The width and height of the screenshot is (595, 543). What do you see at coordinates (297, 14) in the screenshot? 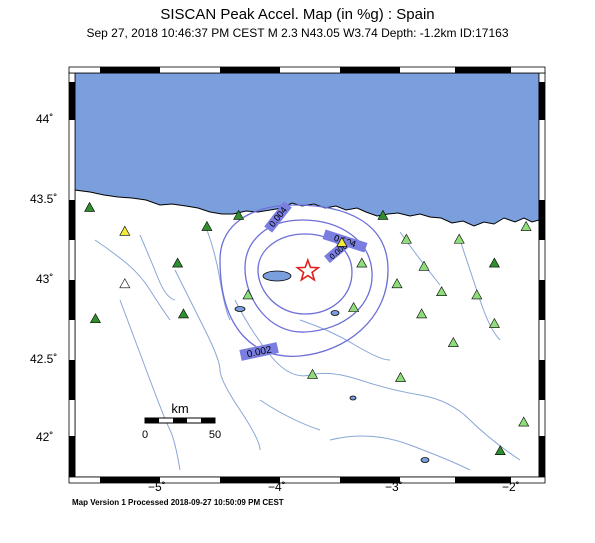
I see `map-title: SISCAN Peak Accel. Map (in %g) : Spain` at bounding box center [297, 14].